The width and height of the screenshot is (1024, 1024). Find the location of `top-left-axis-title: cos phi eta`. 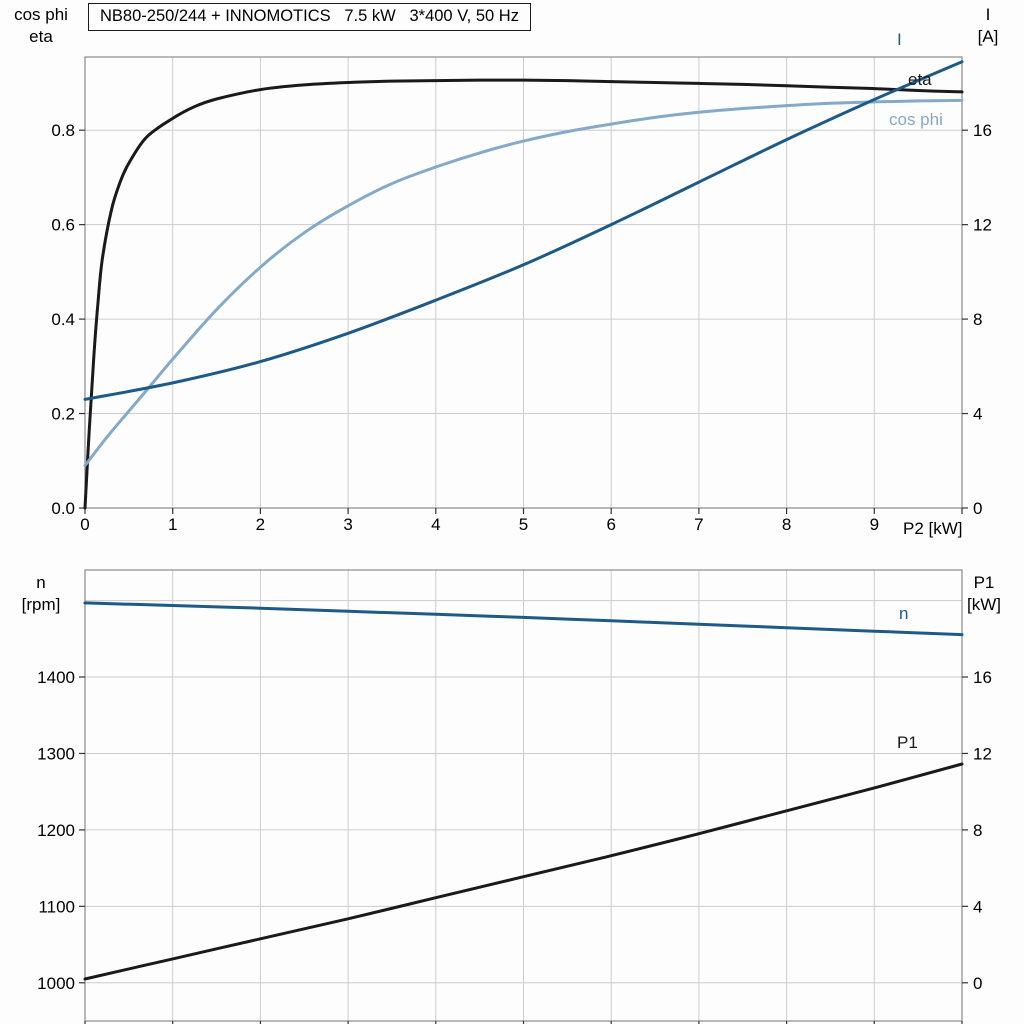

top-left-axis-title: cos phi eta is located at coordinates (41, 26).